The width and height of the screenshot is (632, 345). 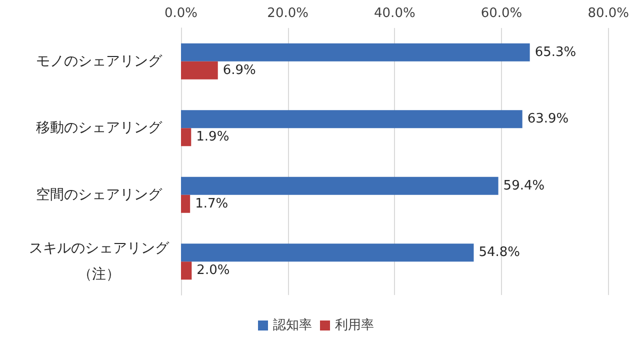 I want to click on x-tick-label: 60.0%, so click(x=501, y=13).